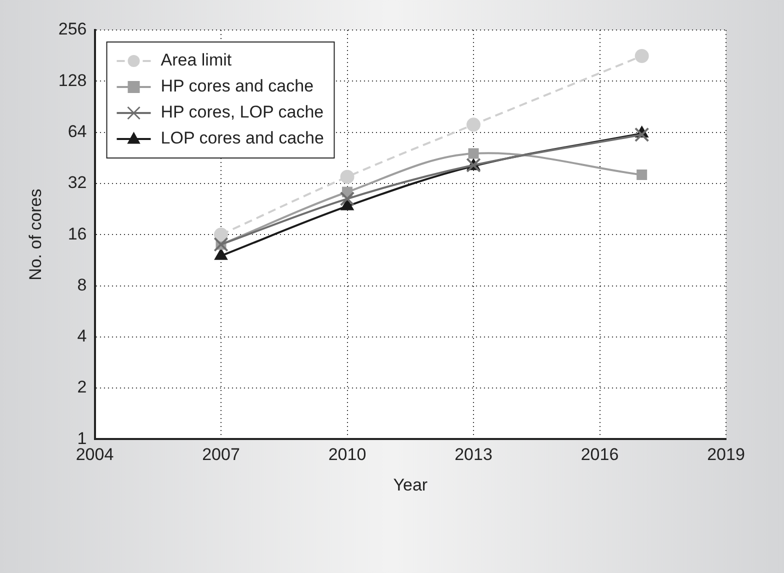  Describe the element at coordinates (82, 284) in the screenshot. I see `y-tick-label: 8` at that location.